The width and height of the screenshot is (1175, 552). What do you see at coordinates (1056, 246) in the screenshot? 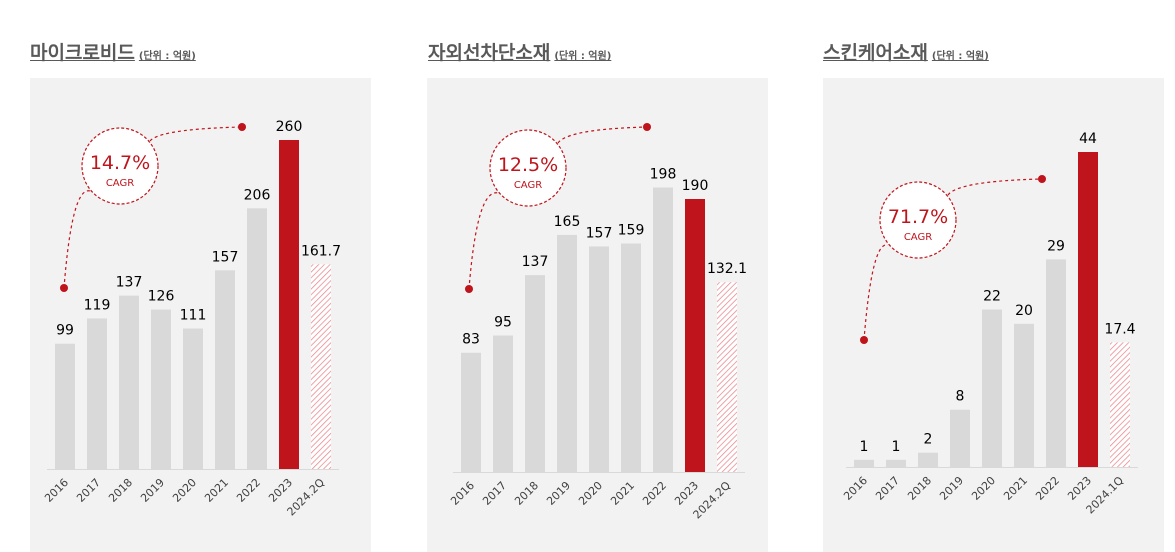
I see `value-label-2022: 29` at bounding box center [1056, 246].